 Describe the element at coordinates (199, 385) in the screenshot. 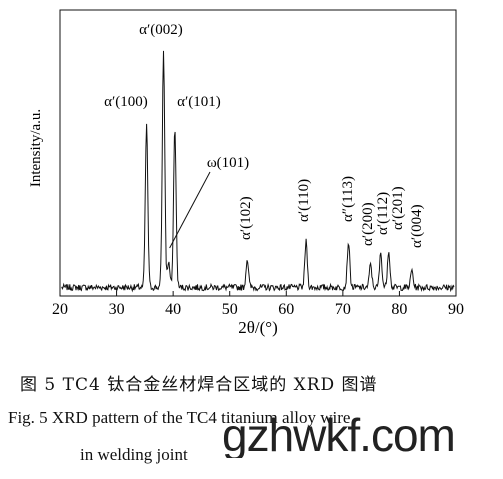

I see `caption-chinese: 图 5 TC4 钛合金丝材焊合区域的 XRD 图谱` at that location.